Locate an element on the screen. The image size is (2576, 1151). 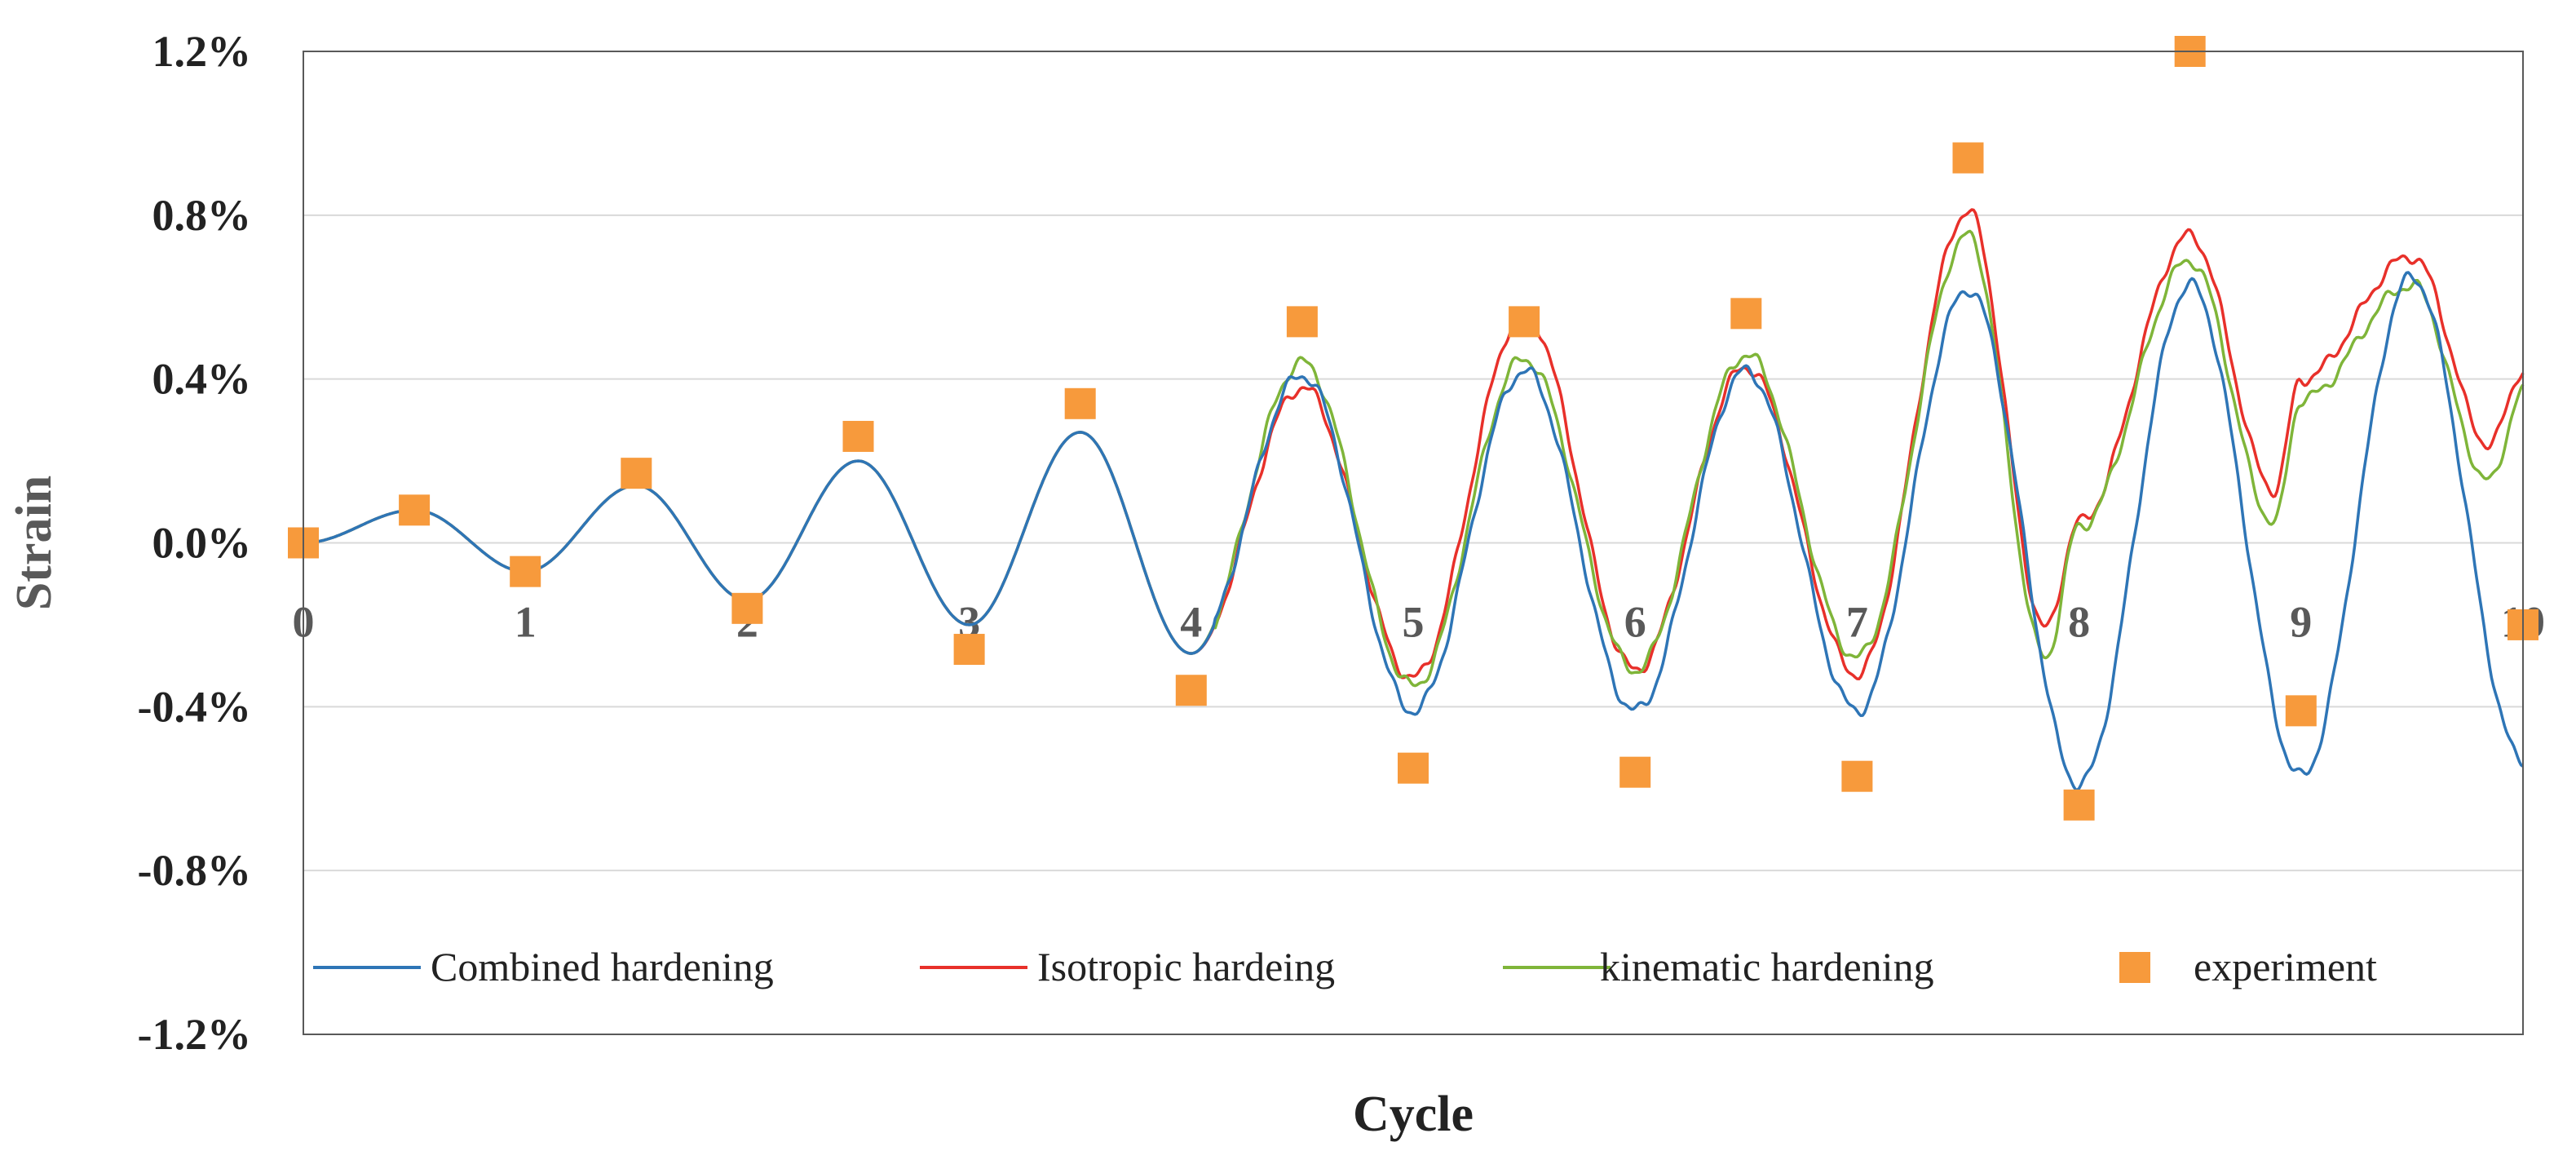
legend-label: Isotropic hardeing is located at coordinates (1186, 966).